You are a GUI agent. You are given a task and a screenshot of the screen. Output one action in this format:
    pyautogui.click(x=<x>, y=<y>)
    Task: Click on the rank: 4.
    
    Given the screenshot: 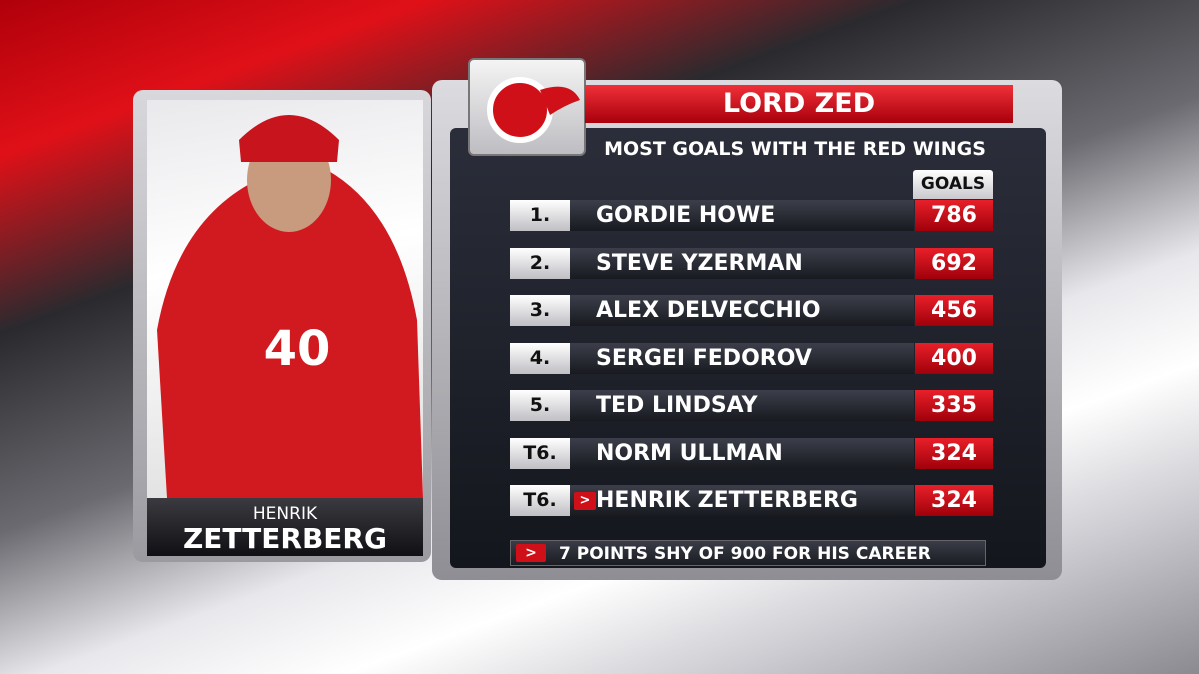 What is the action you would take?
    pyautogui.click(x=540, y=358)
    